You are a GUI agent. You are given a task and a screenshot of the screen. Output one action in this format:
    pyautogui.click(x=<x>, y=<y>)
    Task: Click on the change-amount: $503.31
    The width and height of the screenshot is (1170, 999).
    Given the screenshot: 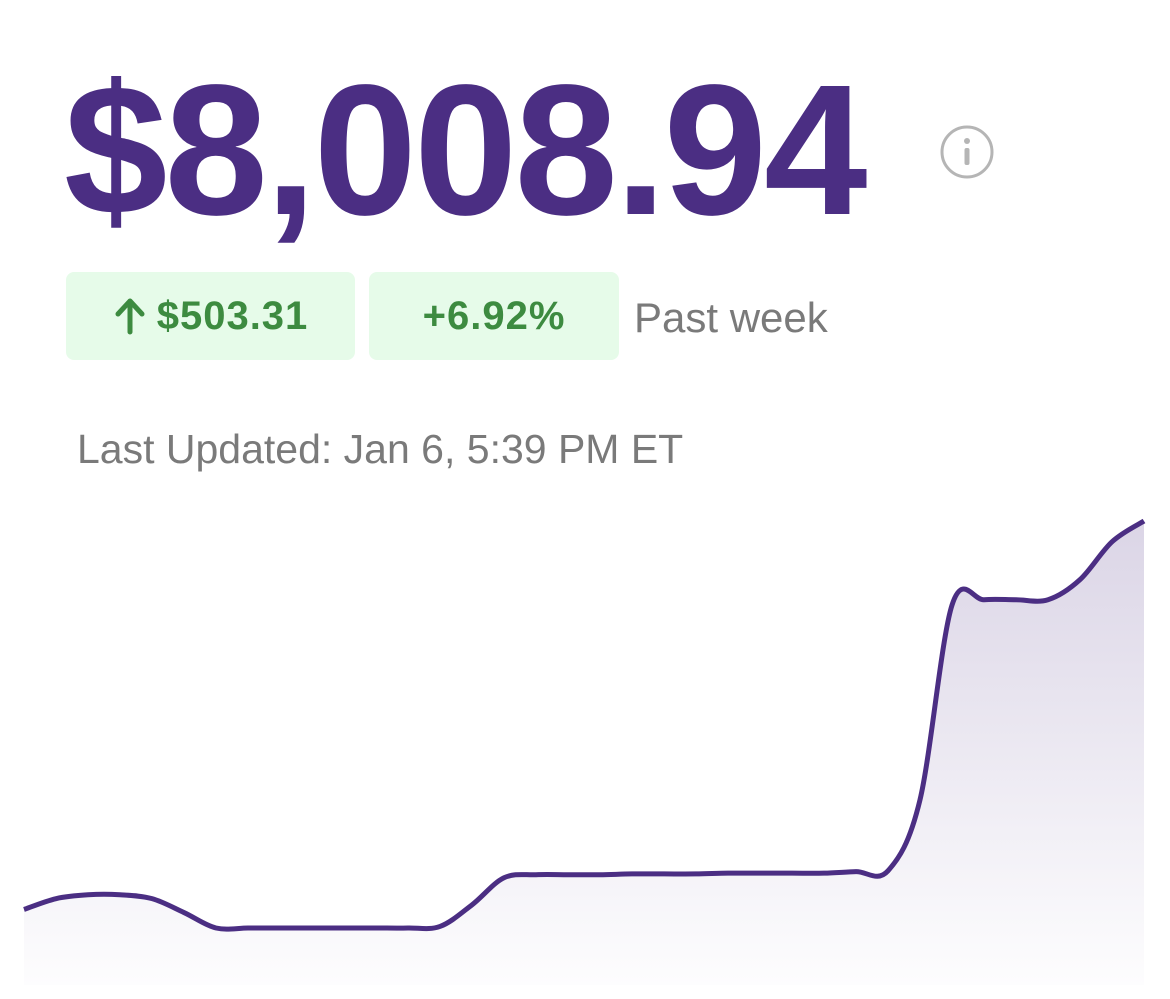 What is the action you would take?
    pyautogui.click(x=232, y=315)
    